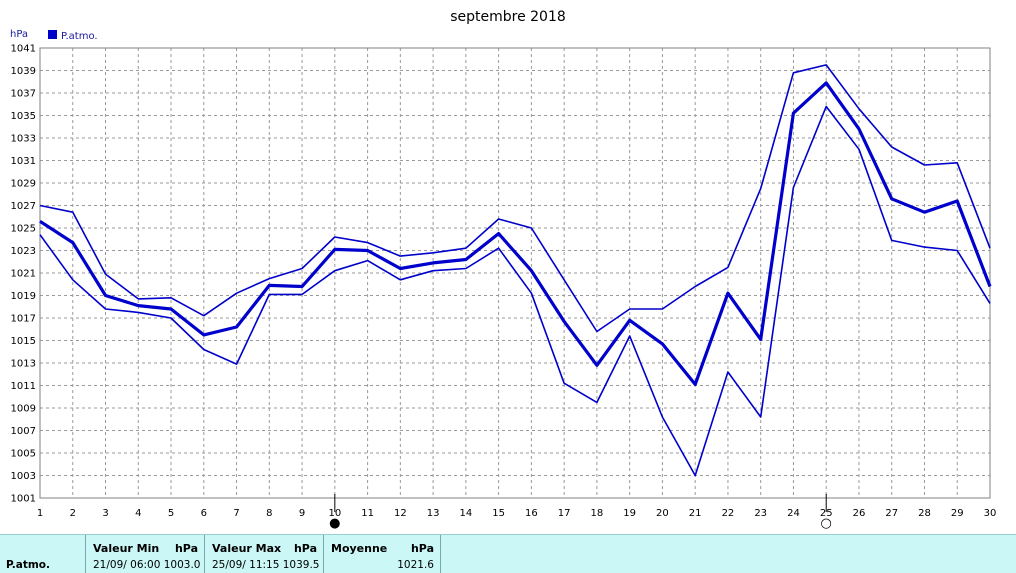 Image resolution: width=1016 pixels, height=573 pixels. What do you see at coordinates (40, 513) in the screenshot?
I see `x-tick-label: 1` at bounding box center [40, 513].